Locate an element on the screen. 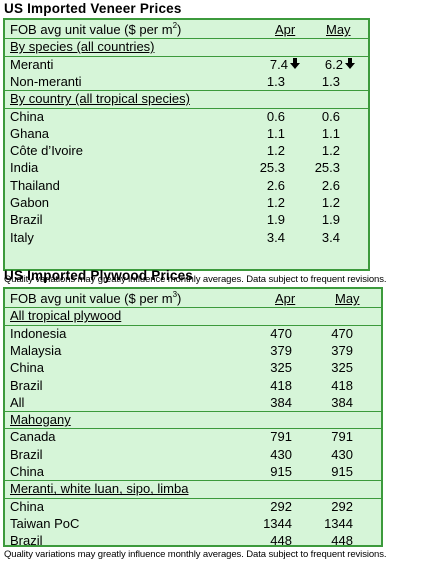  table-row: Côte d’Ivoire 1.2 1.2 is located at coordinates (189, 151).